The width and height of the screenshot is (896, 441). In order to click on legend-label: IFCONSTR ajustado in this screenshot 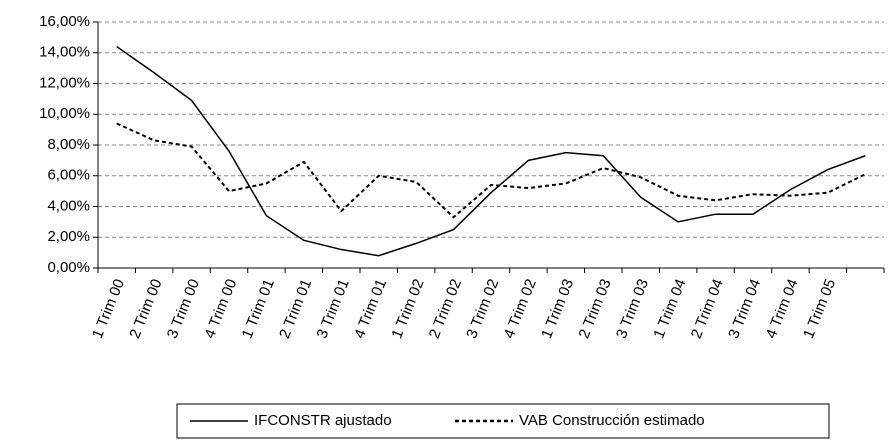, I will do `click(323, 420)`.